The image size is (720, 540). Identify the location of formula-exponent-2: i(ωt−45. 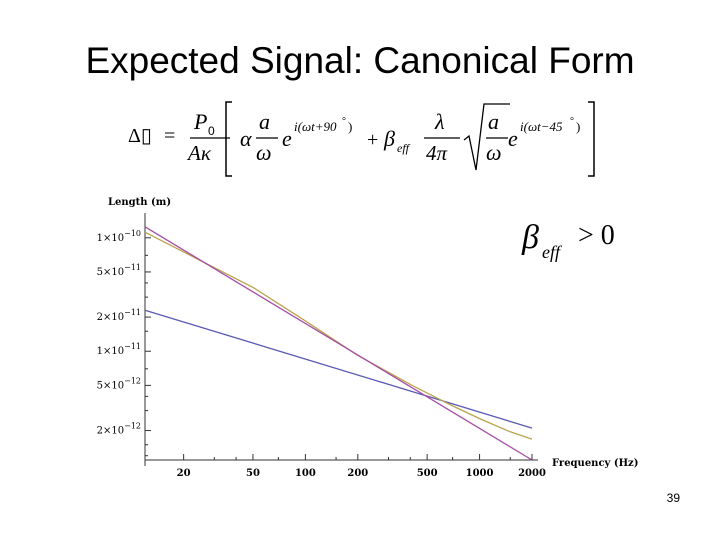
(541, 126).